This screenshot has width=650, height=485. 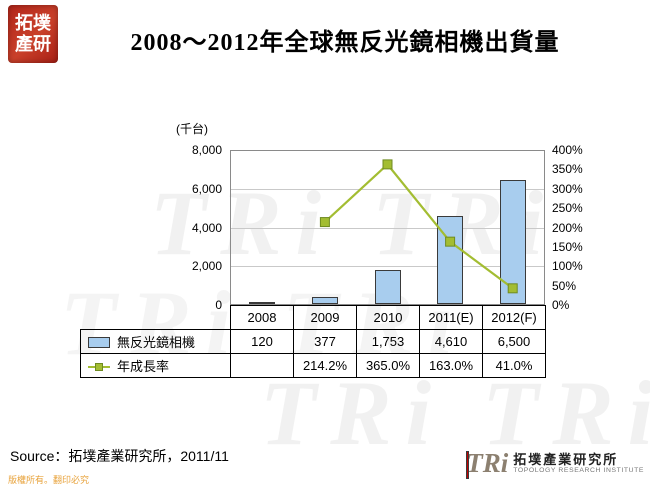 I want to click on year-cell: 2012(F), so click(x=514, y=317).